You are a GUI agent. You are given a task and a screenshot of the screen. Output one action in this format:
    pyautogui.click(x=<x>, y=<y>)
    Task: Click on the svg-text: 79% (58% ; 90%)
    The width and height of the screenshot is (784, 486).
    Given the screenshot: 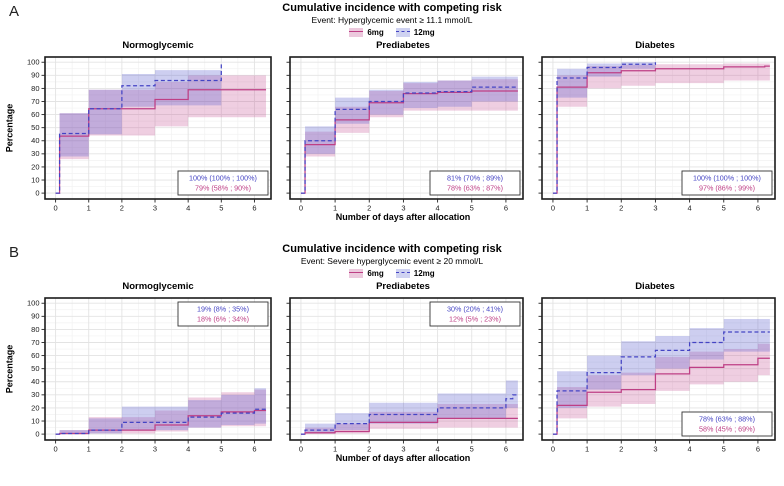 What is the action you would take?
    pyautogui.click(x=223, y=187)
    